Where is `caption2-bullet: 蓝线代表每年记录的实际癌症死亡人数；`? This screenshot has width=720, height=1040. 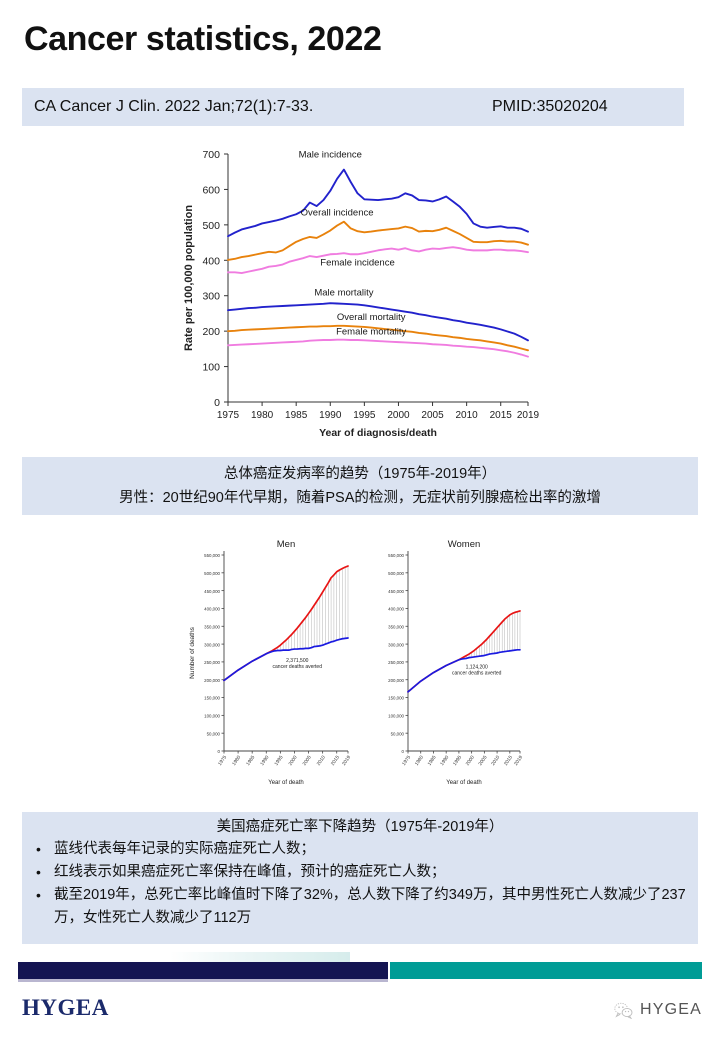
caption2-bullet: 蓝线代表每年记录的实际癌症死亡人数； is located at coordinates (360, 849).